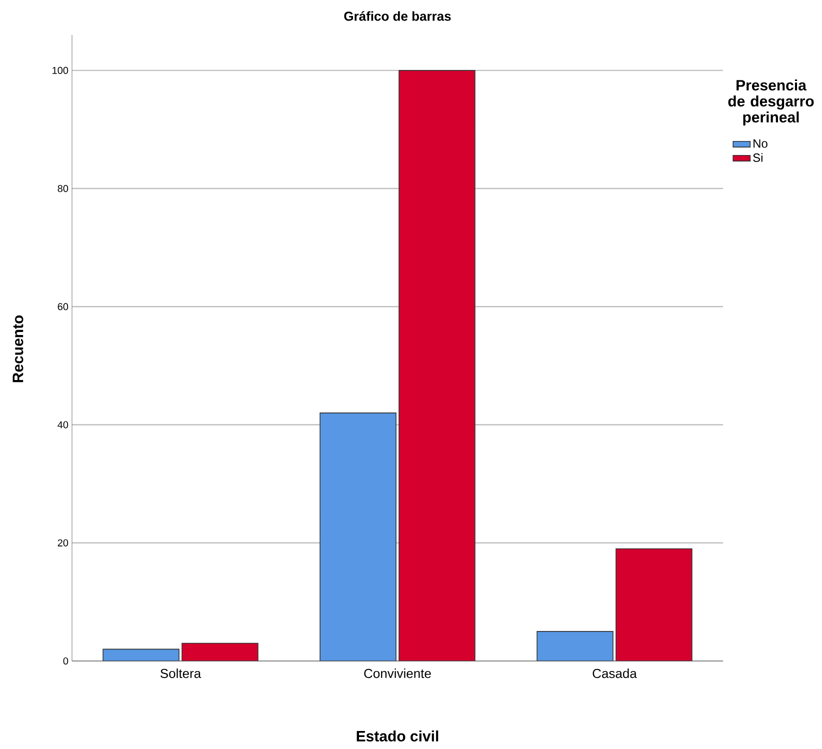  What do you see at coordinates (757, 157) in the screenshot?
I see `legend-label: Si` at bounding box center [757, 157].